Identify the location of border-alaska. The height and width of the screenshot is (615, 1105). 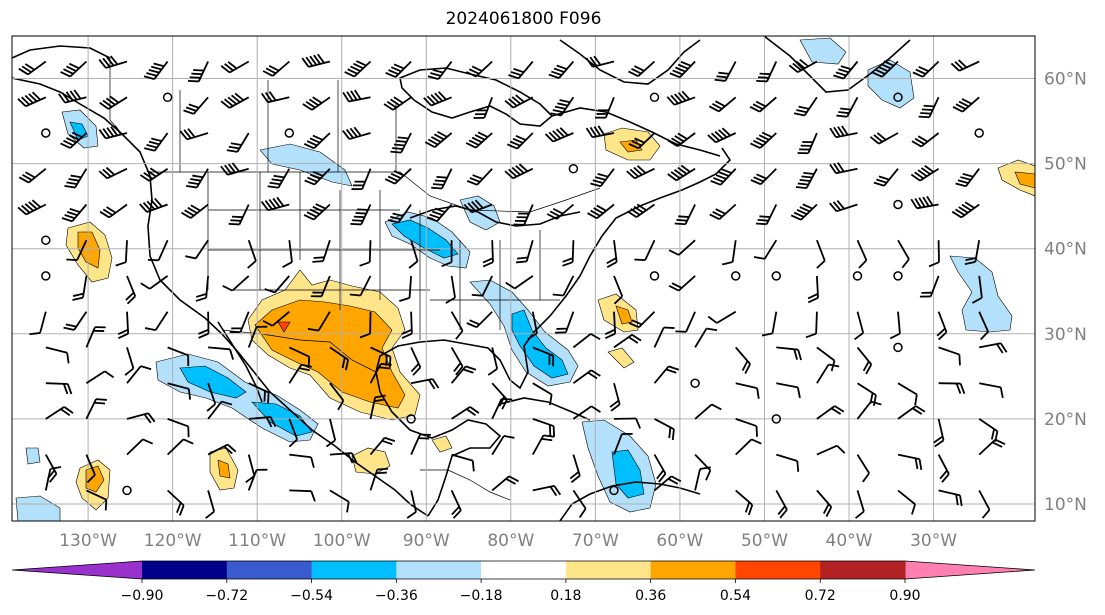
(116, 96).